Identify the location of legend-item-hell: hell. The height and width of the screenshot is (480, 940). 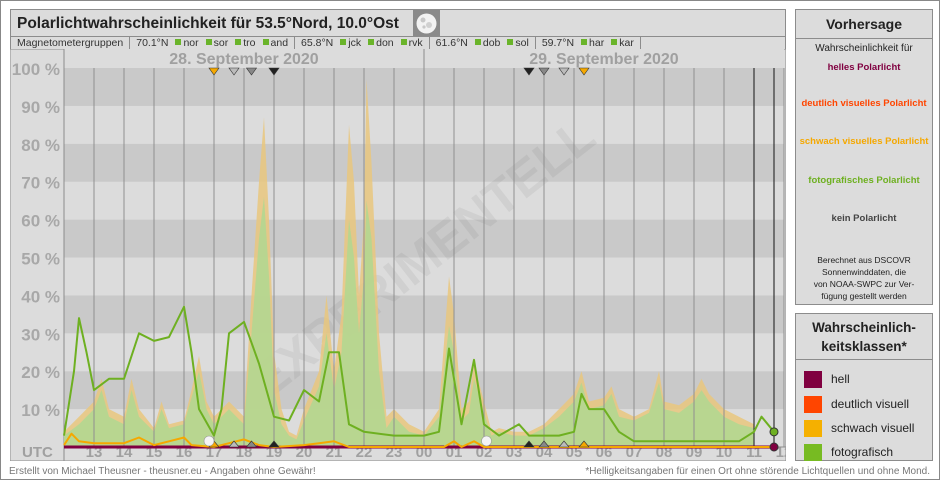
(827, 379).